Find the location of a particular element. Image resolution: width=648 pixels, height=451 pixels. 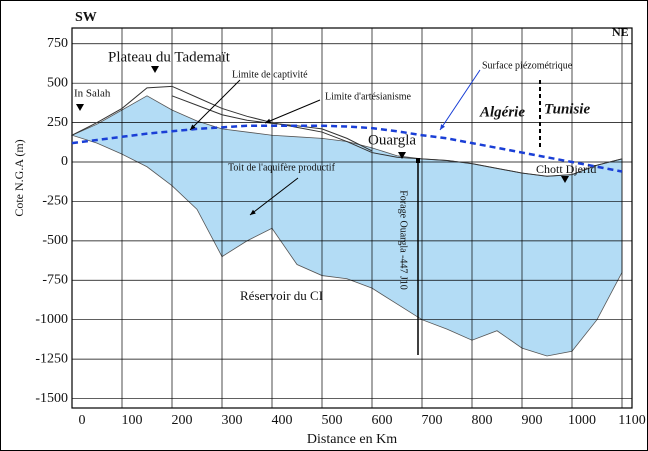

annotation: Toit de l'aquifère productif is located at coordinates (282, 167).